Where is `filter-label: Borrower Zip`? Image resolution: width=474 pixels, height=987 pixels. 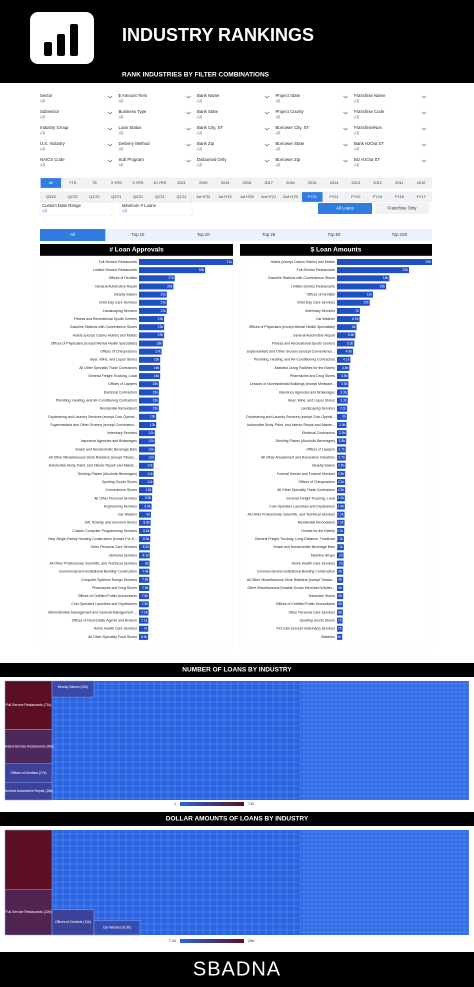 filter-label: Borrower Zip is located at coordinates (288, 159).